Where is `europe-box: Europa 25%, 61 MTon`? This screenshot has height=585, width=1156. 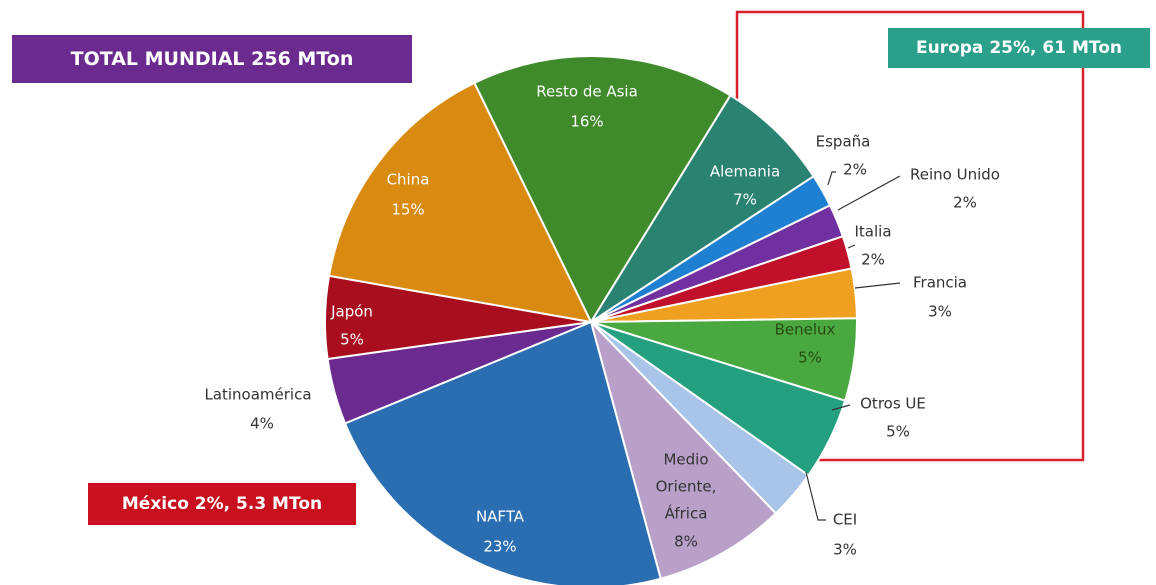 europe-box: Europa 25%, 61 MTon is located at coordinates (1019, 48).